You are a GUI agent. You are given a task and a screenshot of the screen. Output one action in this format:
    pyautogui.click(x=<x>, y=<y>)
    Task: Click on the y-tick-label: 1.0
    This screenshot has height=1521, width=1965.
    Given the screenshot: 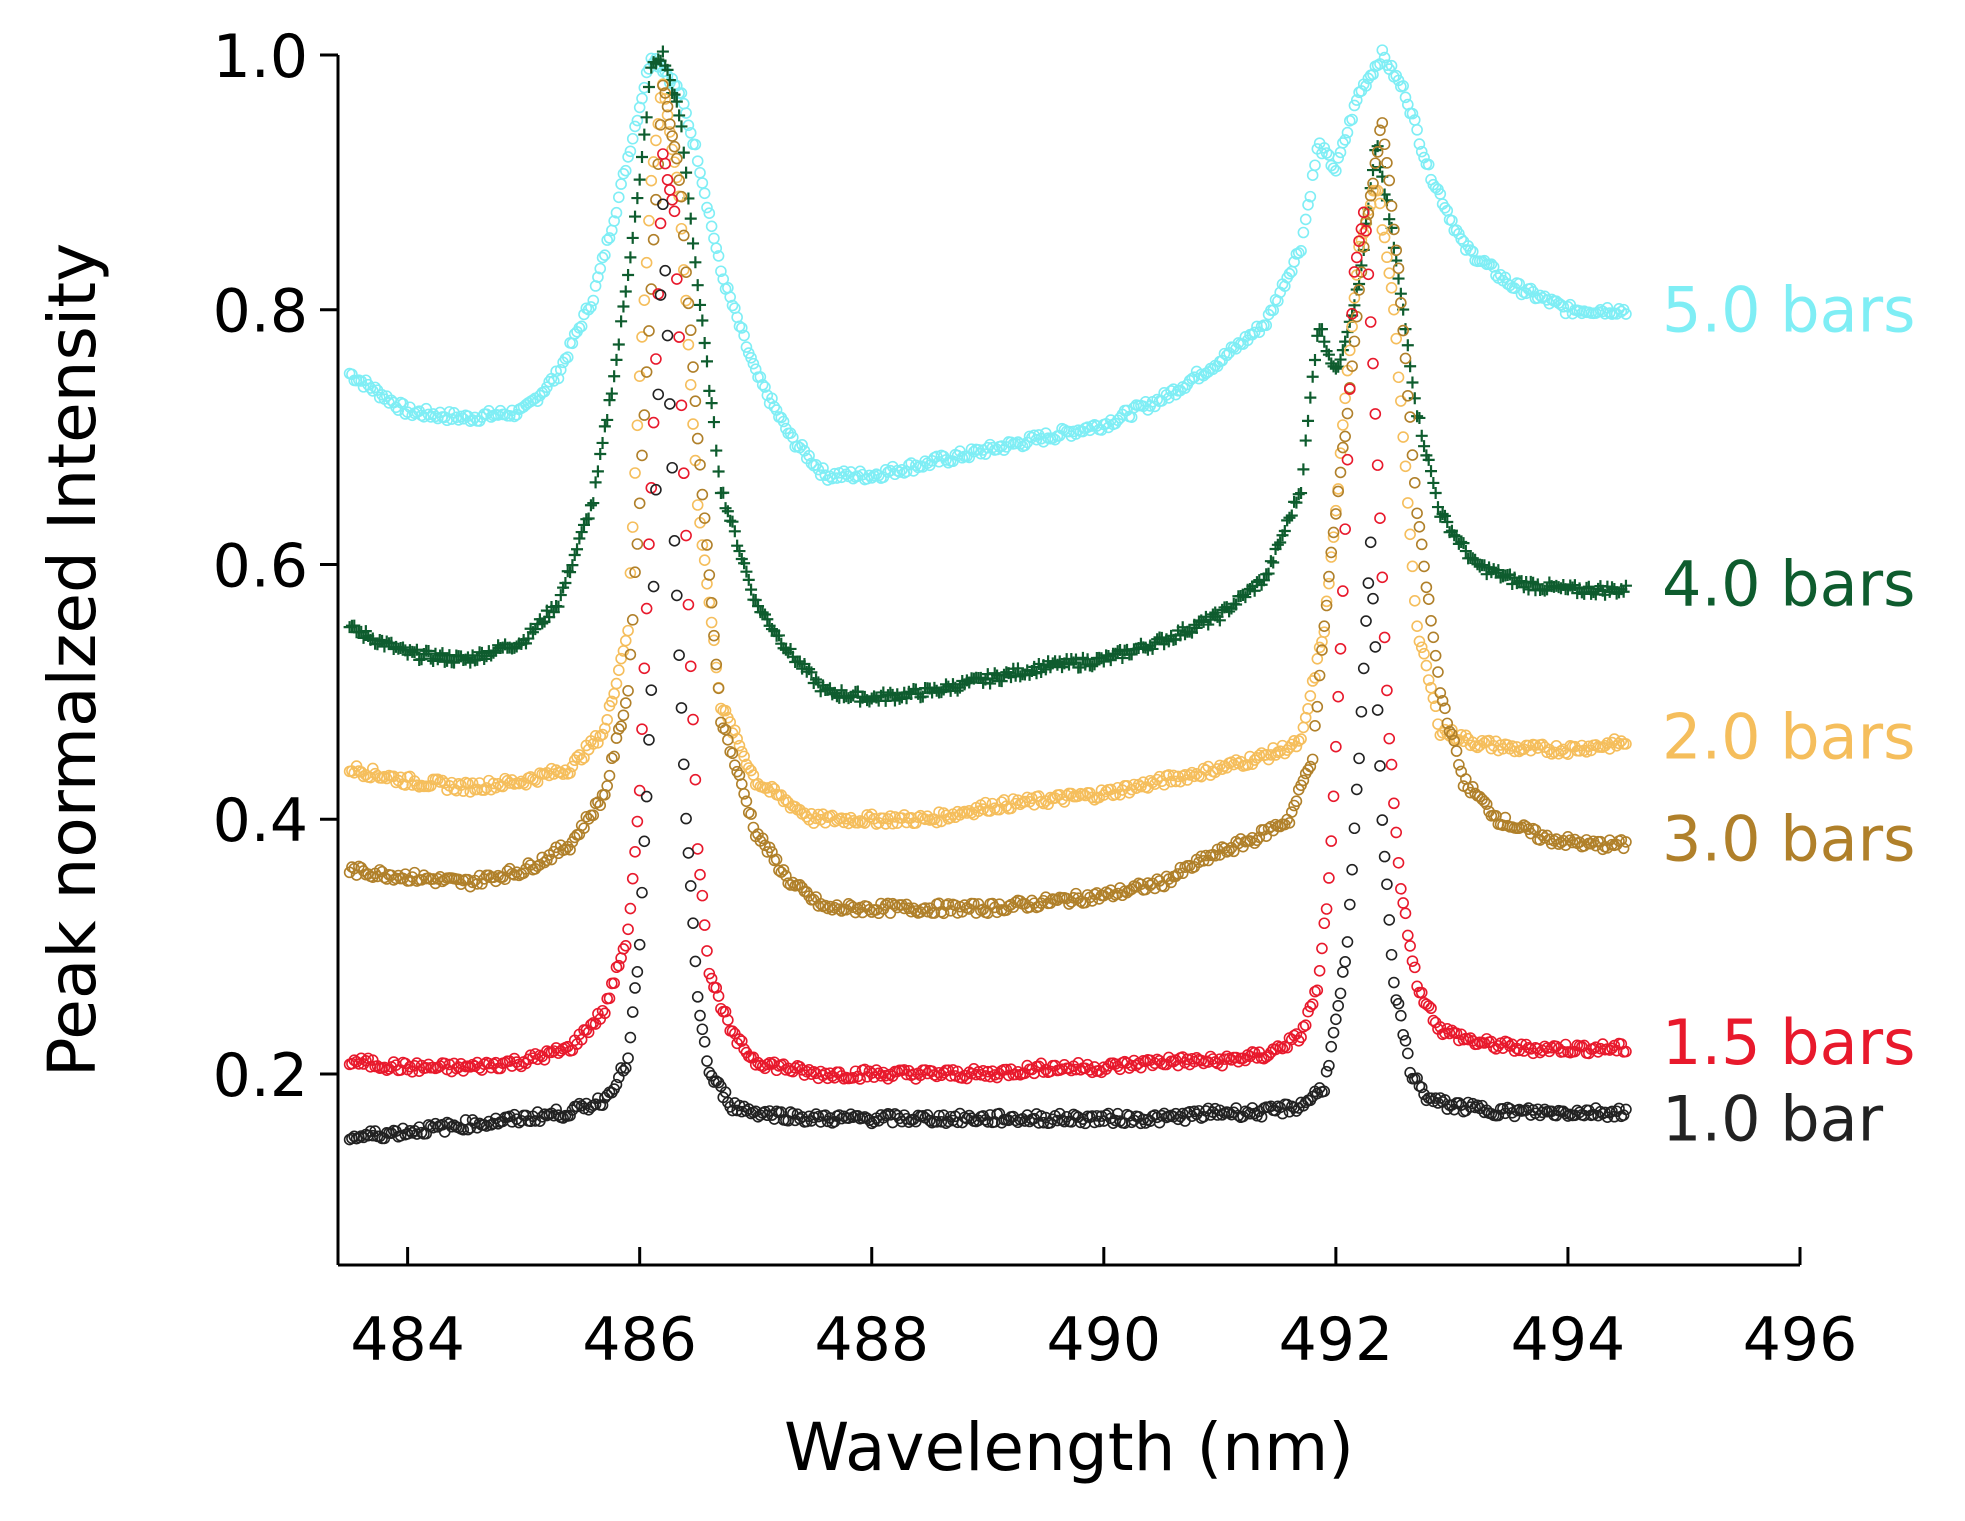 What is the action you would take?
    pyautogui.click(x=260, y=57)
    